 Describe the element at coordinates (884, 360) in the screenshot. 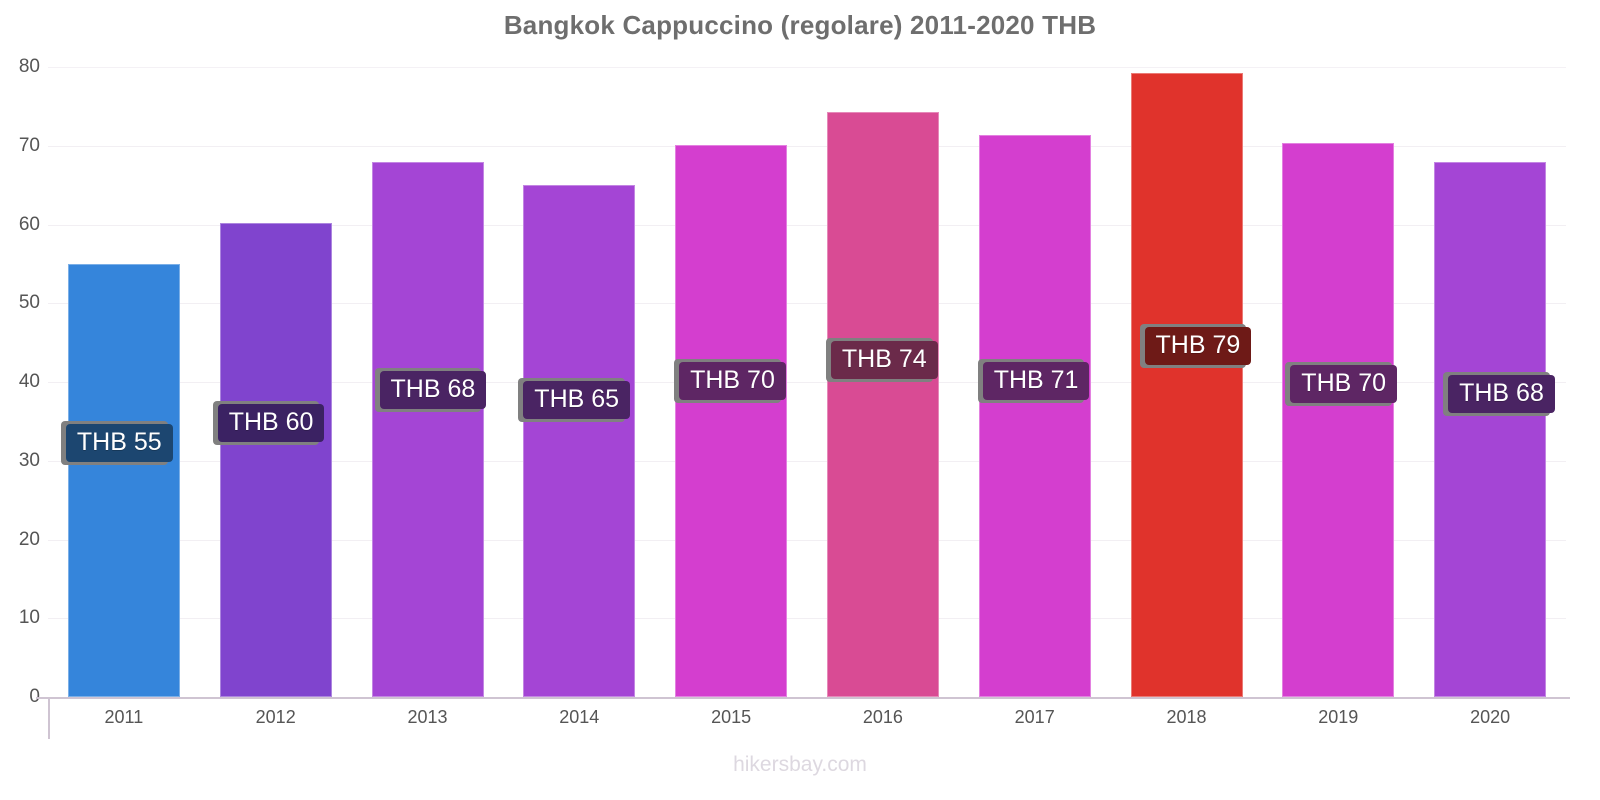

I see `bar-value-label: THB 74` at that location.